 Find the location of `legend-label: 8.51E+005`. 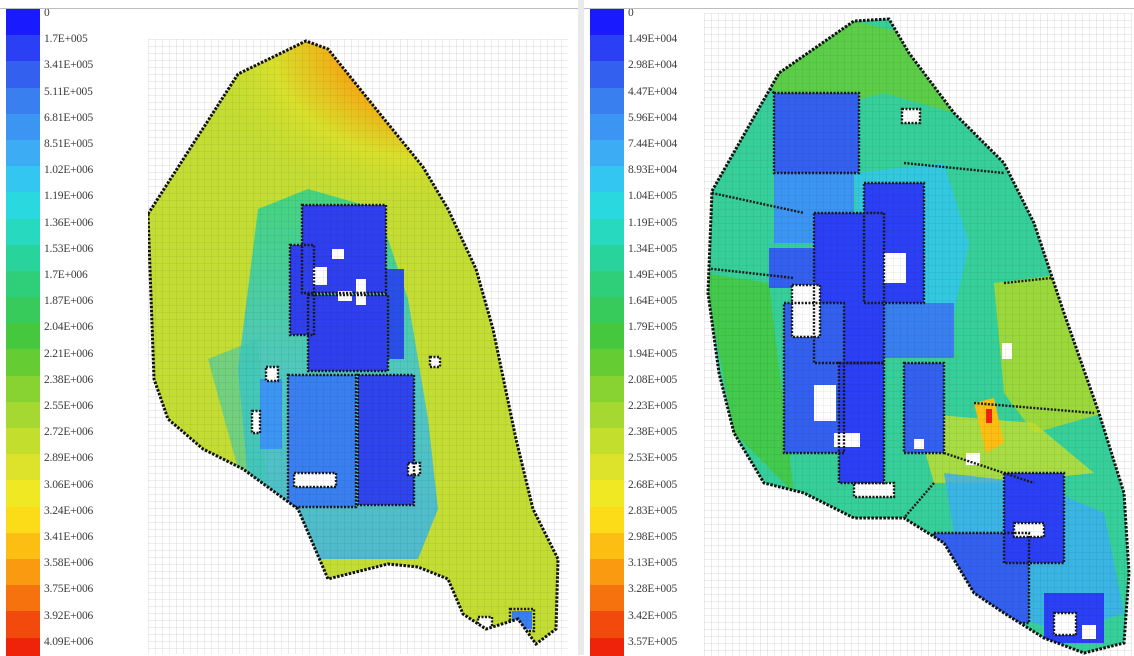

legend-label: 8.51E+005 is located at coordinates (68, 144).